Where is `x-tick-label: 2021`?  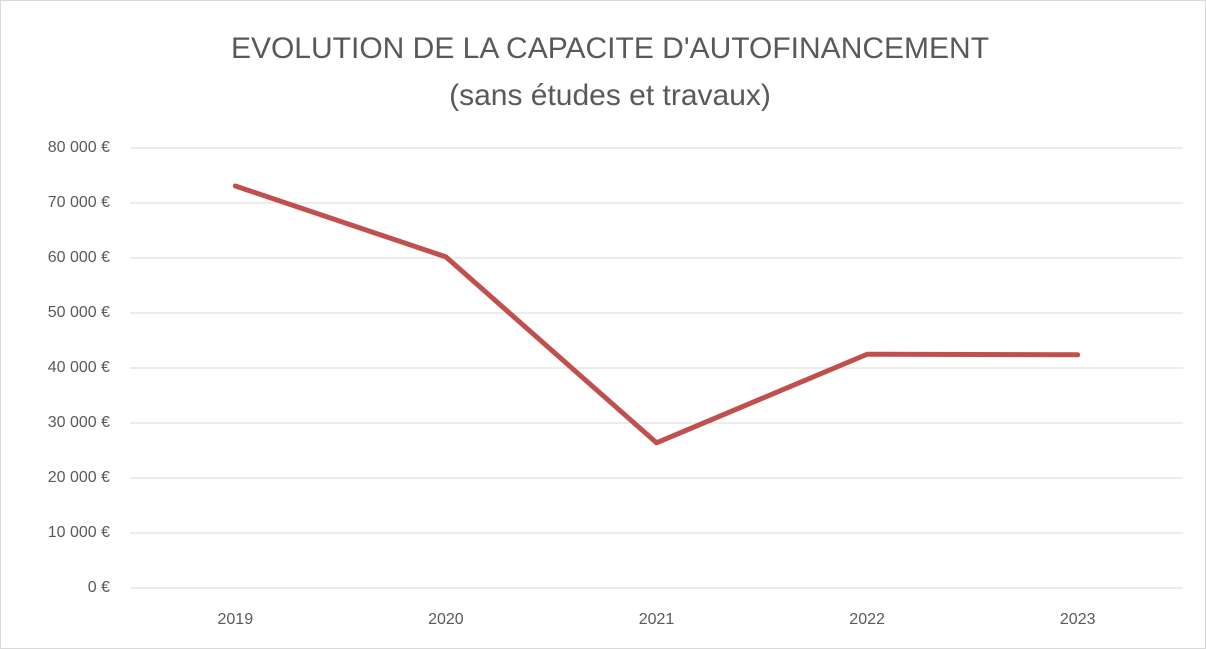
x-tick-label: 2021 is located at coordinates (657, 619).